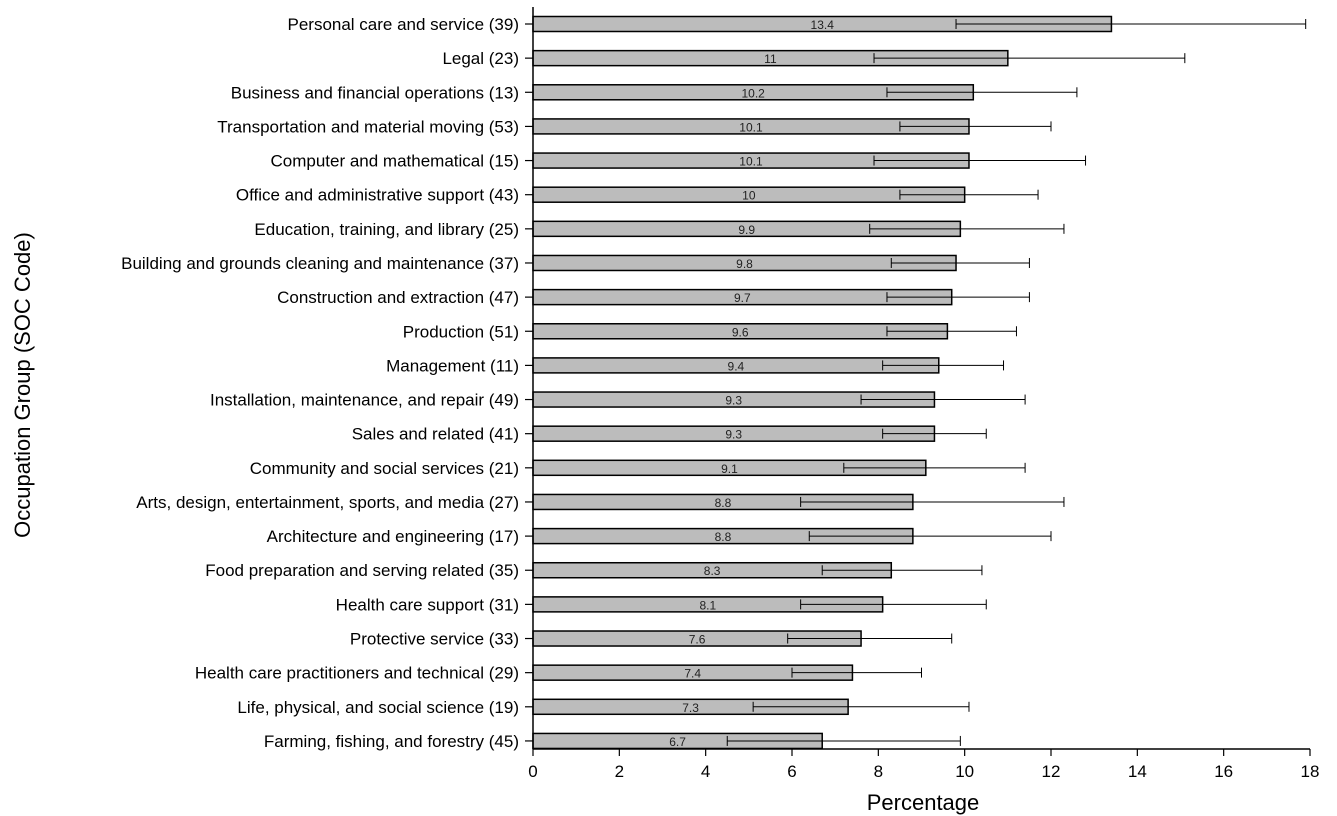 The width and height of the screenshot is (1337, 816). I want to click on category-label: Construction and extraction (47), so click(398, 297).